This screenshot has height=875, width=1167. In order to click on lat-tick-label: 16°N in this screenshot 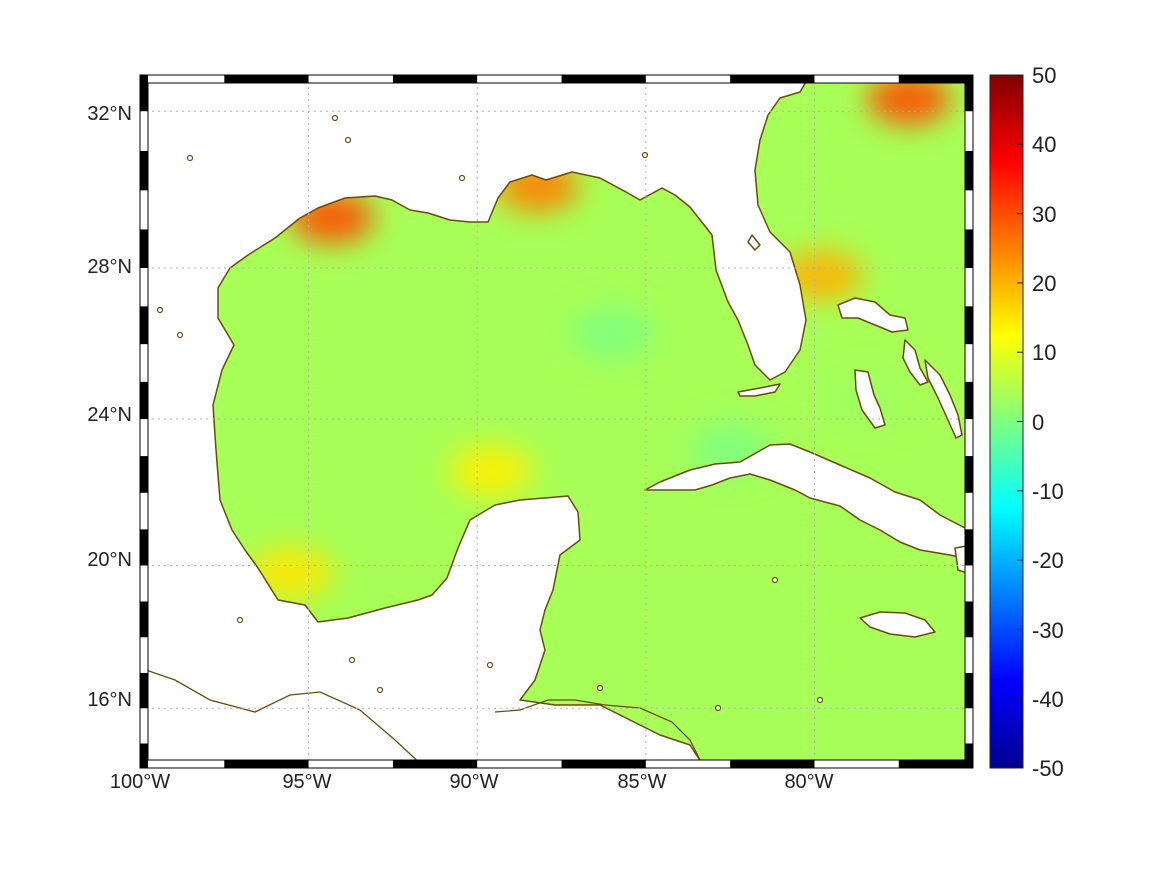, I will do `click(109, 700)`.